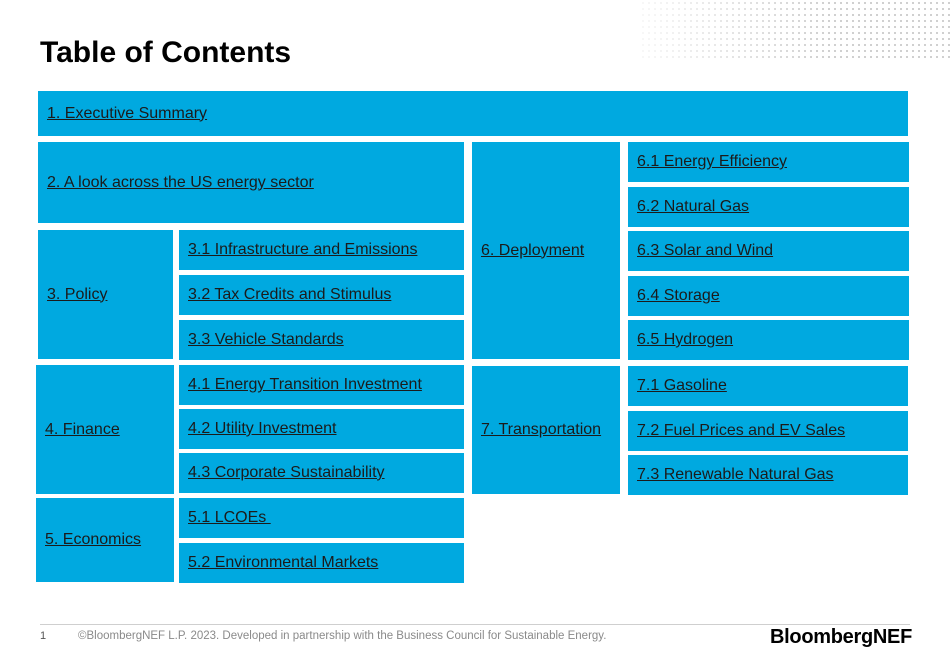 This screenshot has height=672, width=950. Describe the element at coordinates (229, 517) in the screenshot. I see `toc-link-label: 5.1 LCOEs` at that location.